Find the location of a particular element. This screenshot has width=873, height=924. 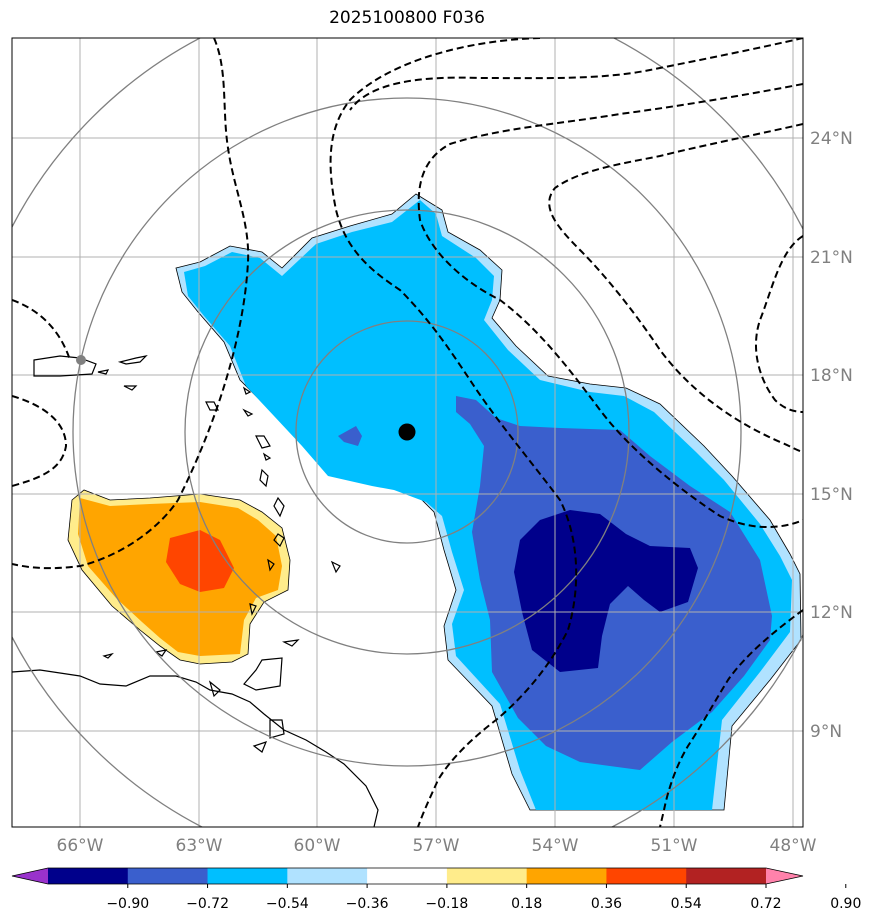

lat-tick-label: 9°N is located at coordinates (826, 732).